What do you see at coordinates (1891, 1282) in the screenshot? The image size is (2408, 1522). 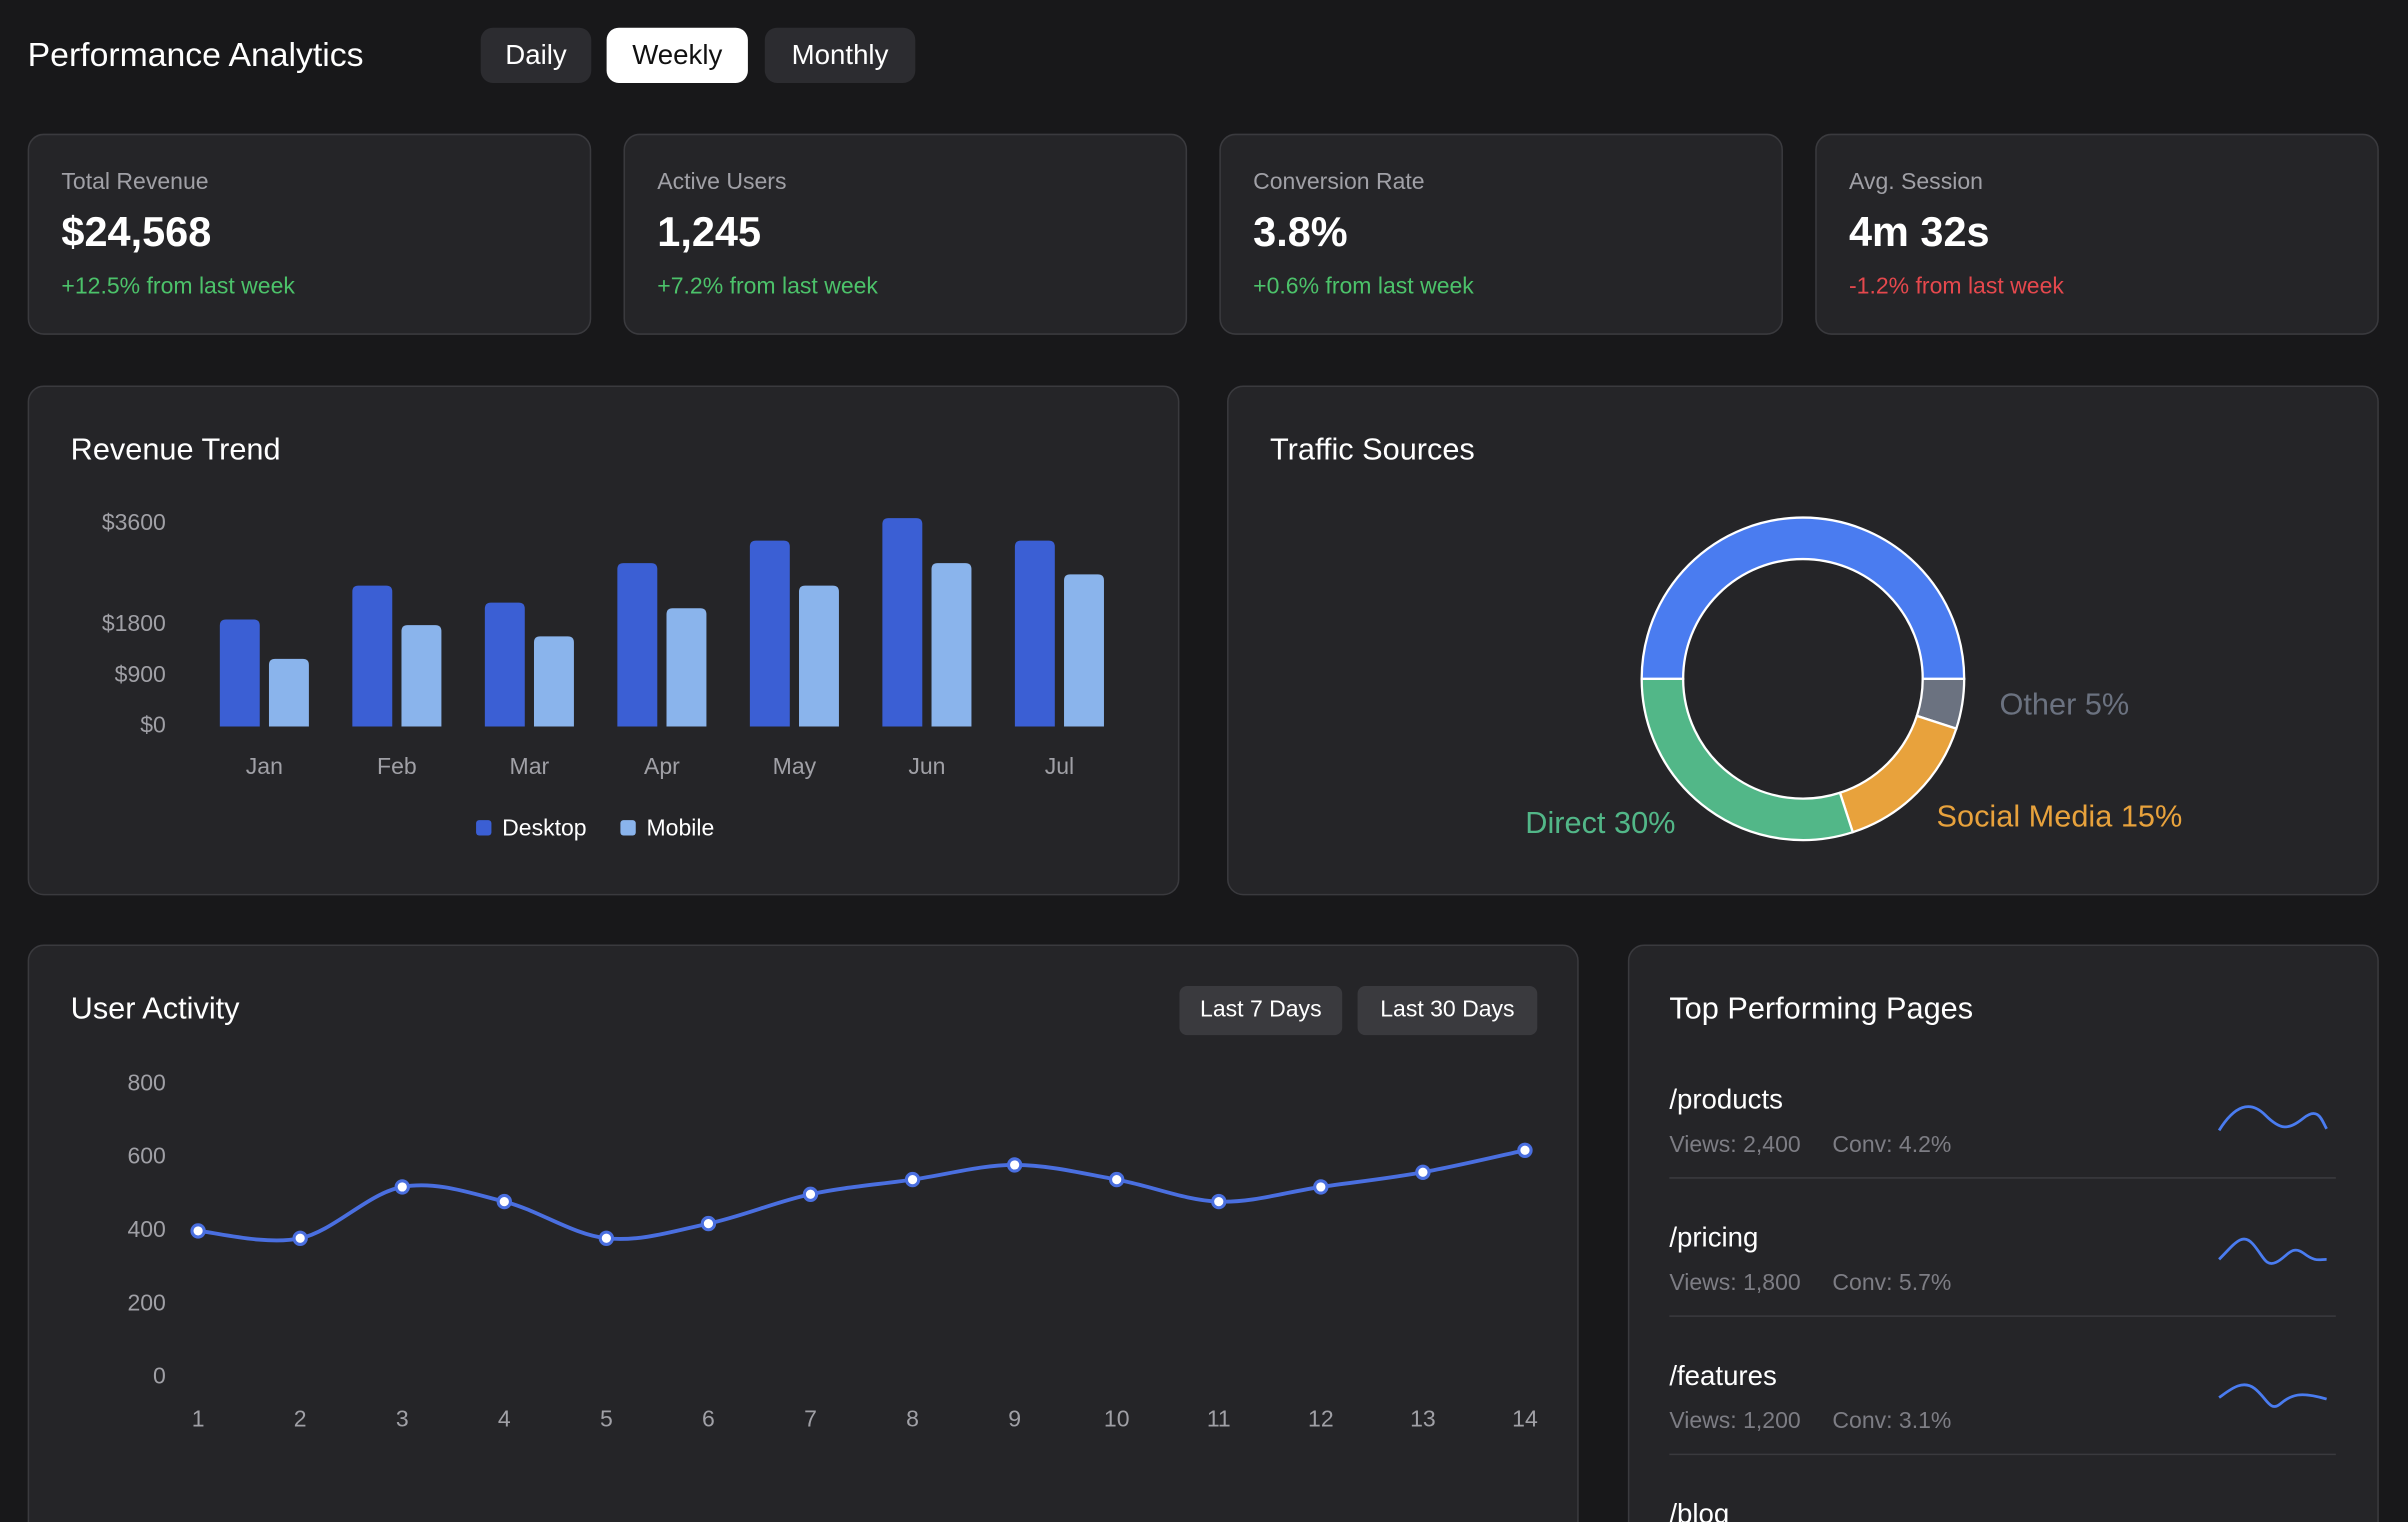 I see `page-conv: Conv: 5.7%` at bounding box center [1891, 1282].